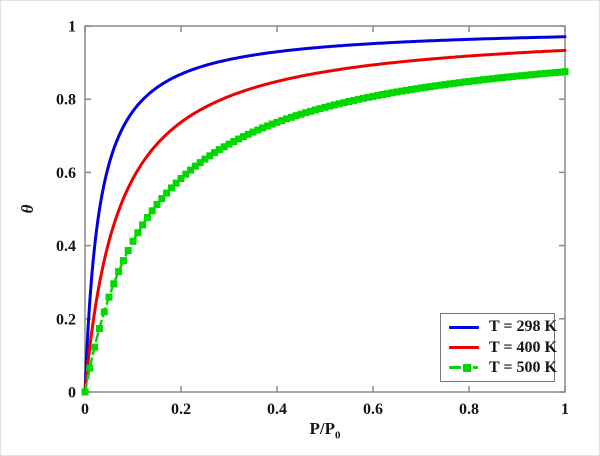  I want to click on y-tick-label: 0.6, so click(66, 173).